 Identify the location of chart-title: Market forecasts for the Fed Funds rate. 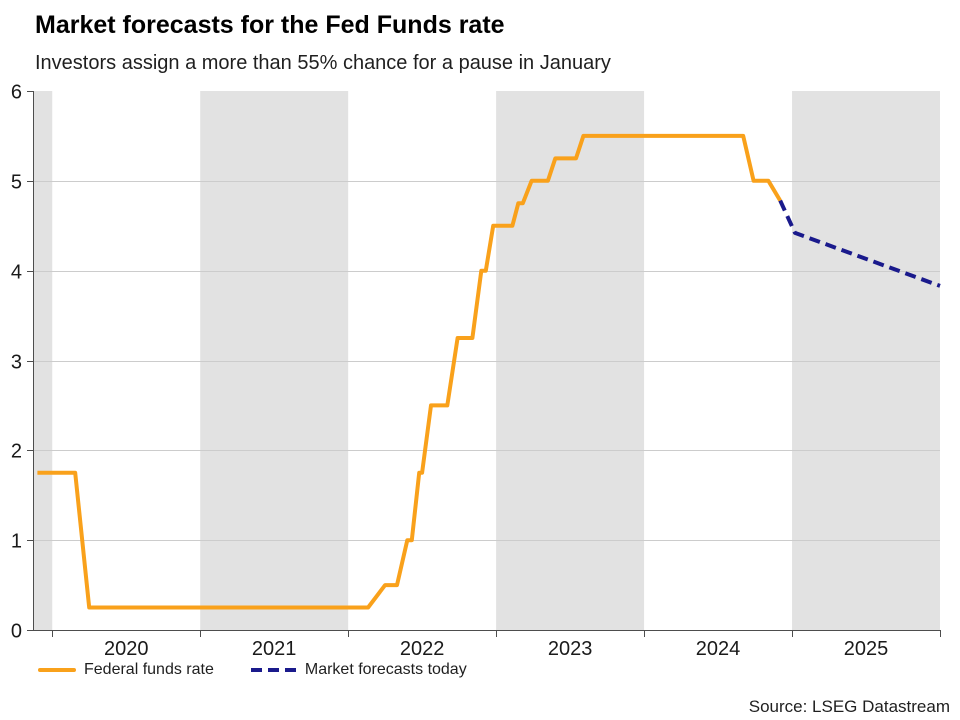
(270, 25).